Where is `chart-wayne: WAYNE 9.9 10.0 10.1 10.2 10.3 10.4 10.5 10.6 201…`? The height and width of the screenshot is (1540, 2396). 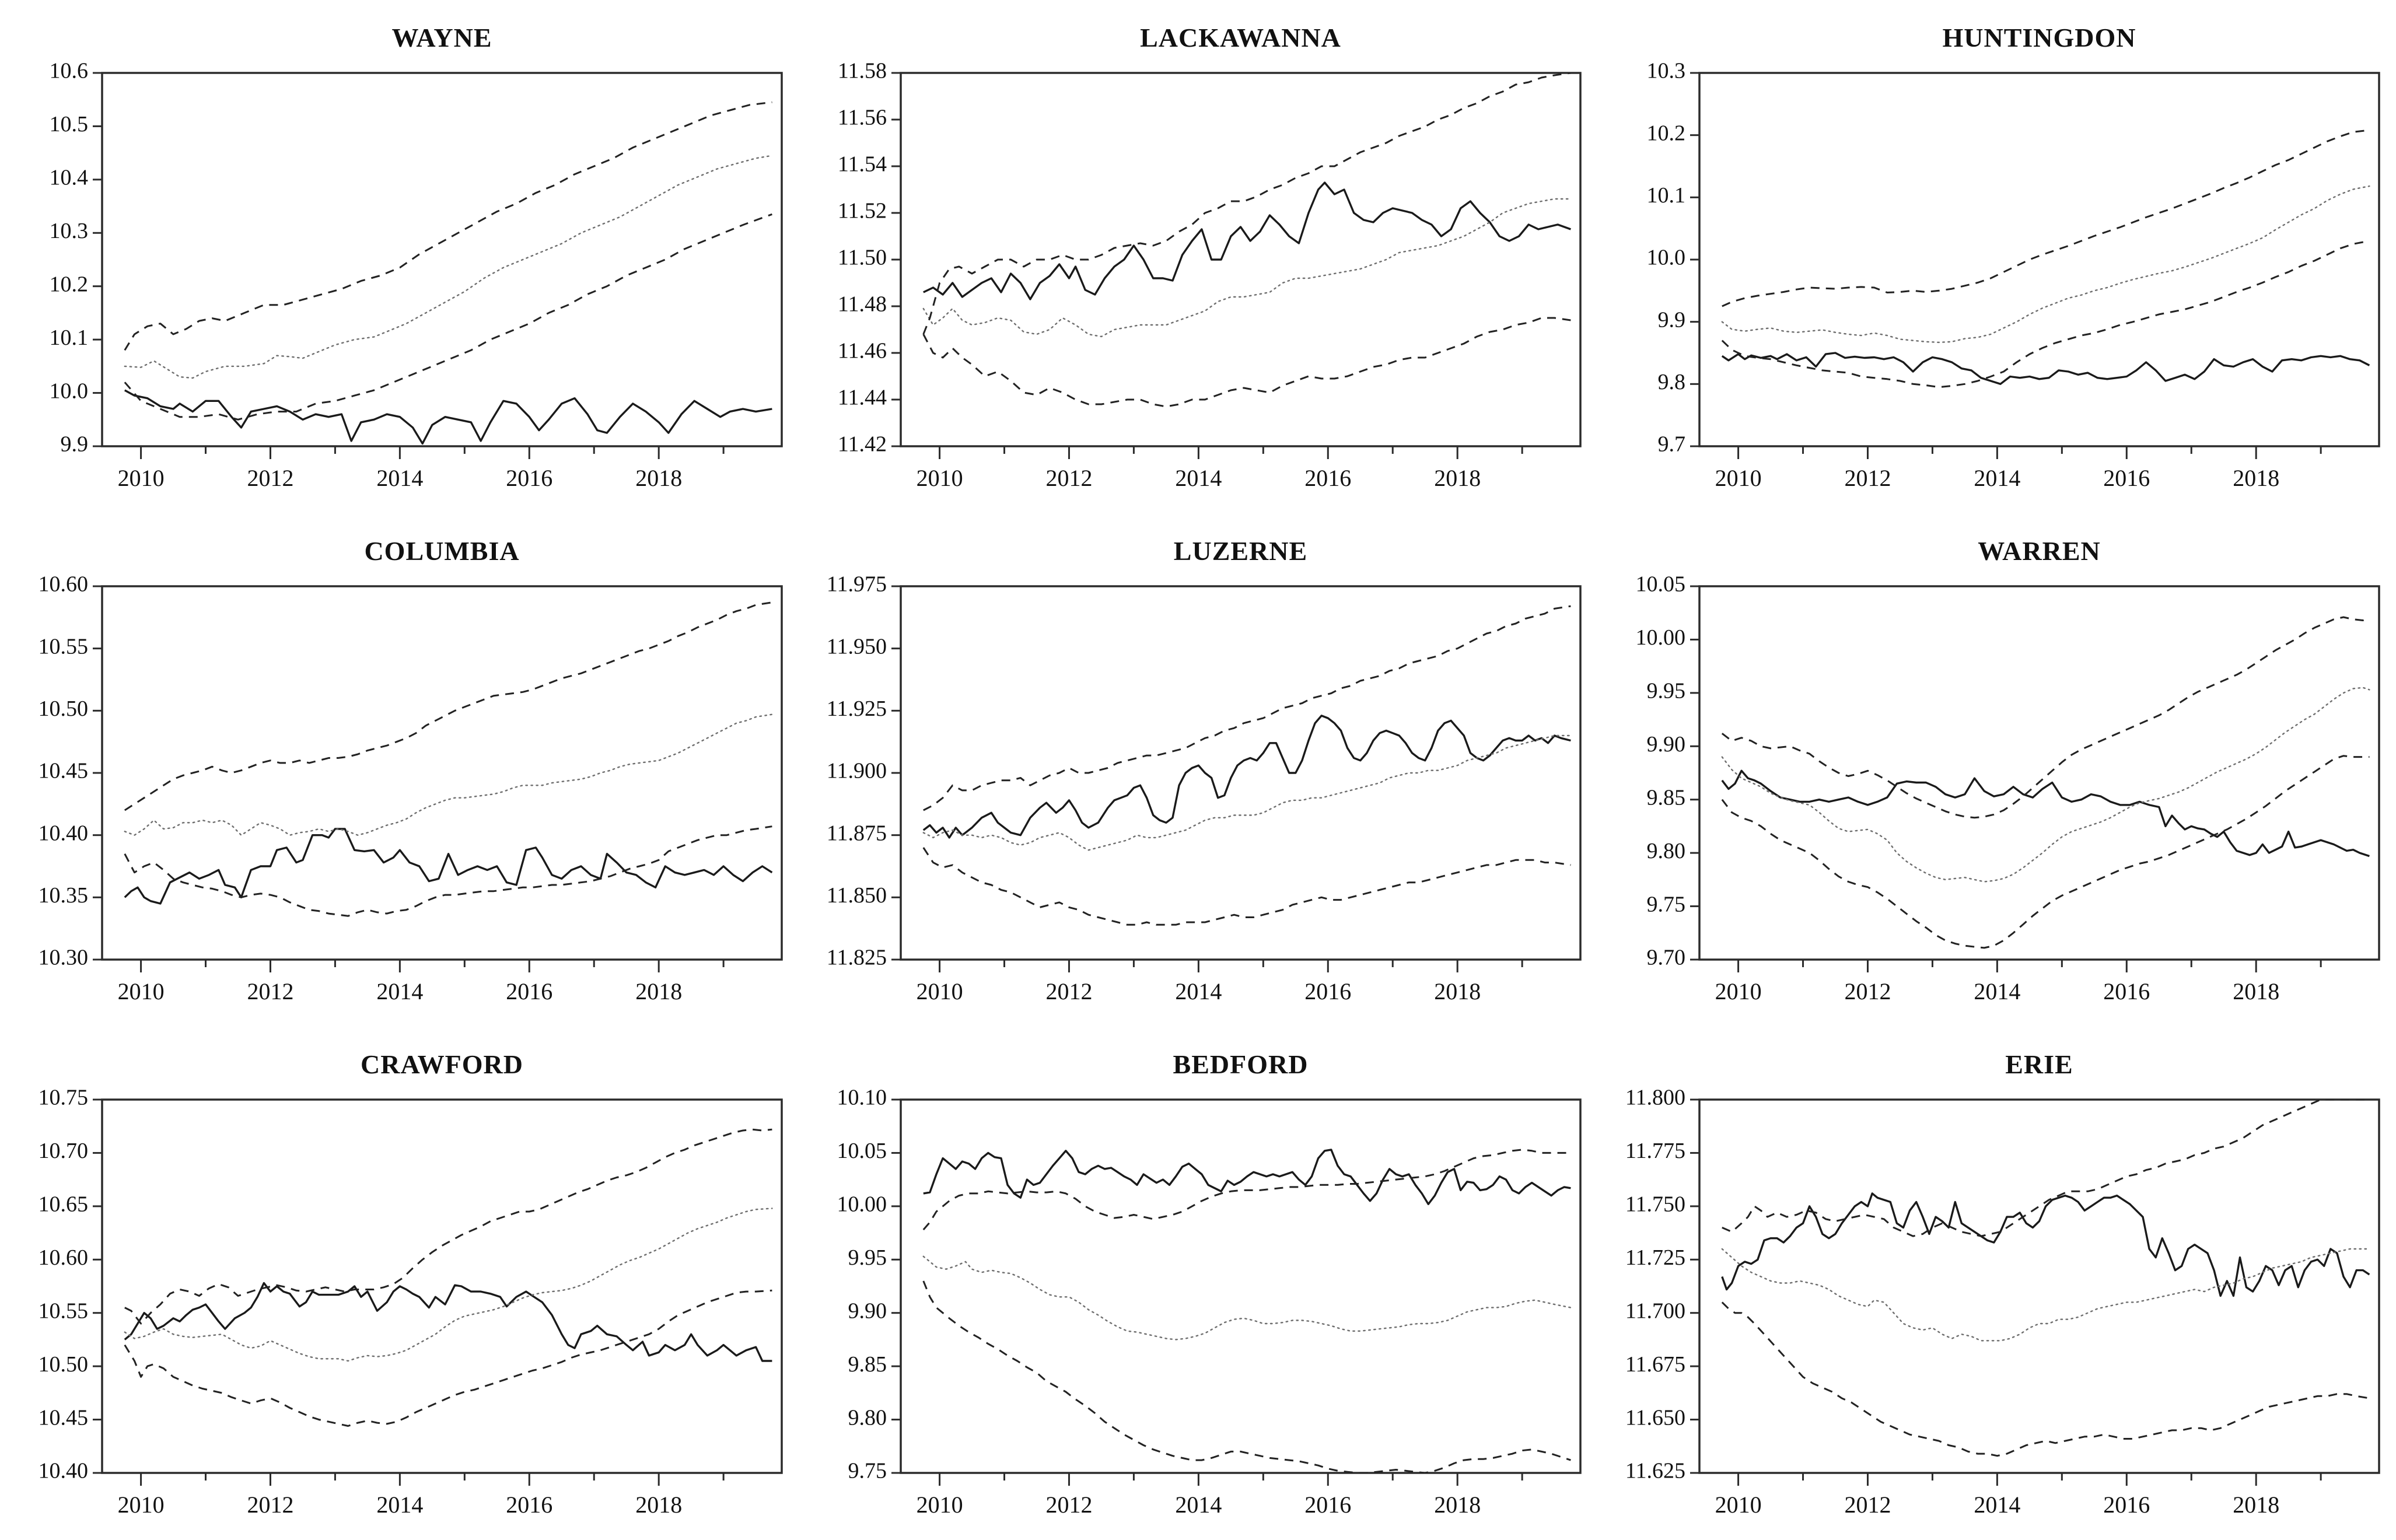 chart-wayne: WAYNE 9.9 10.0 10.1 10.2 10.3 10.4 10.5 10.6 201… is located at coordinates (399, 256).